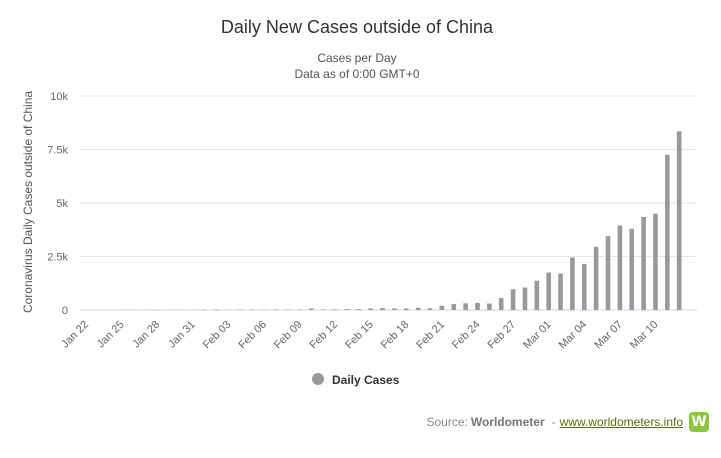 The height and width of the screenshot is (458, 721). What do you see at coordinates (111, 335) in the screenshot?
I see `x-tick-label: Jan 25` at bounding box center [111, 335].